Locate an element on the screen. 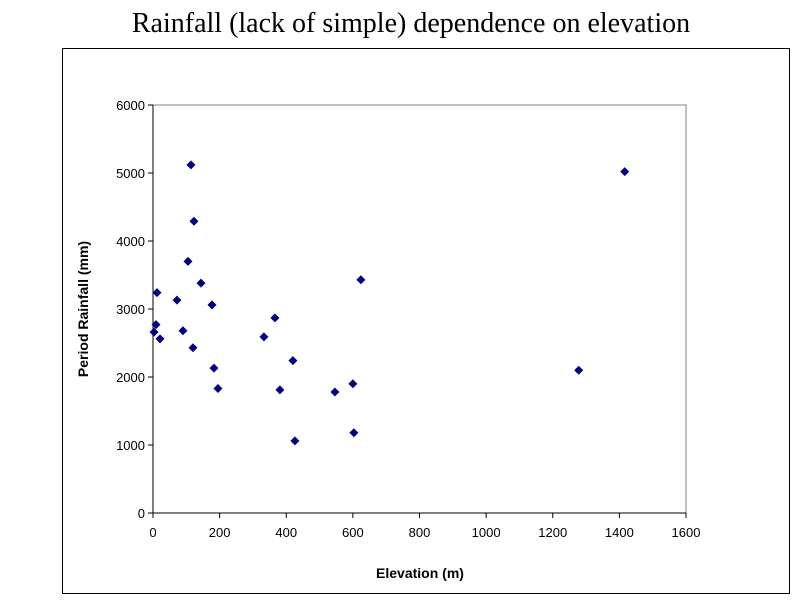  y-tick-label: 6000 is located at coordinates (130, 105).